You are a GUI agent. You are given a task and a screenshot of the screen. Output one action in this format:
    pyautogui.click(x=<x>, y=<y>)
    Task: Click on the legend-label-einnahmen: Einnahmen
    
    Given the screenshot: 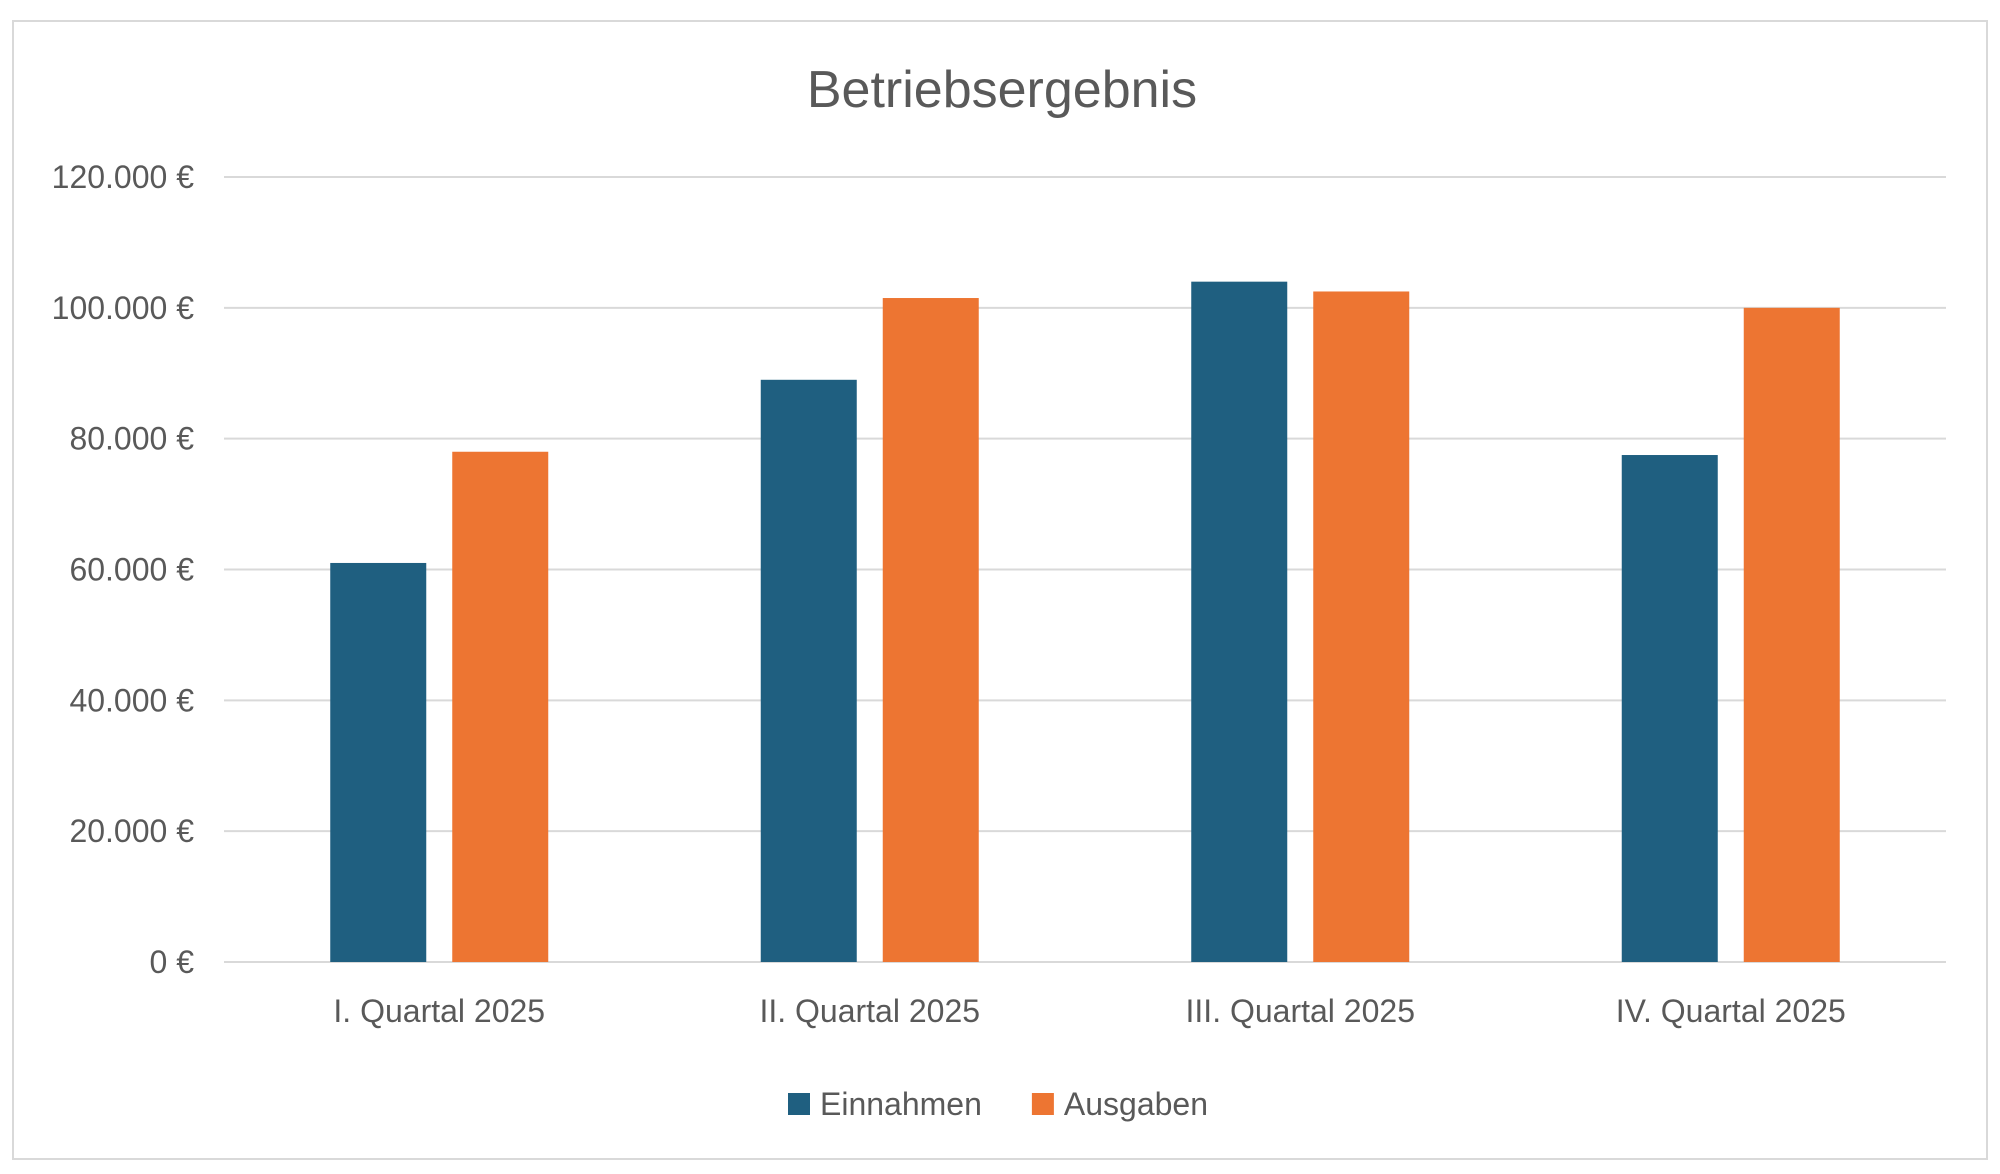 What is the action you would take?
    pyautogui.click(x=901, y=1104)
    